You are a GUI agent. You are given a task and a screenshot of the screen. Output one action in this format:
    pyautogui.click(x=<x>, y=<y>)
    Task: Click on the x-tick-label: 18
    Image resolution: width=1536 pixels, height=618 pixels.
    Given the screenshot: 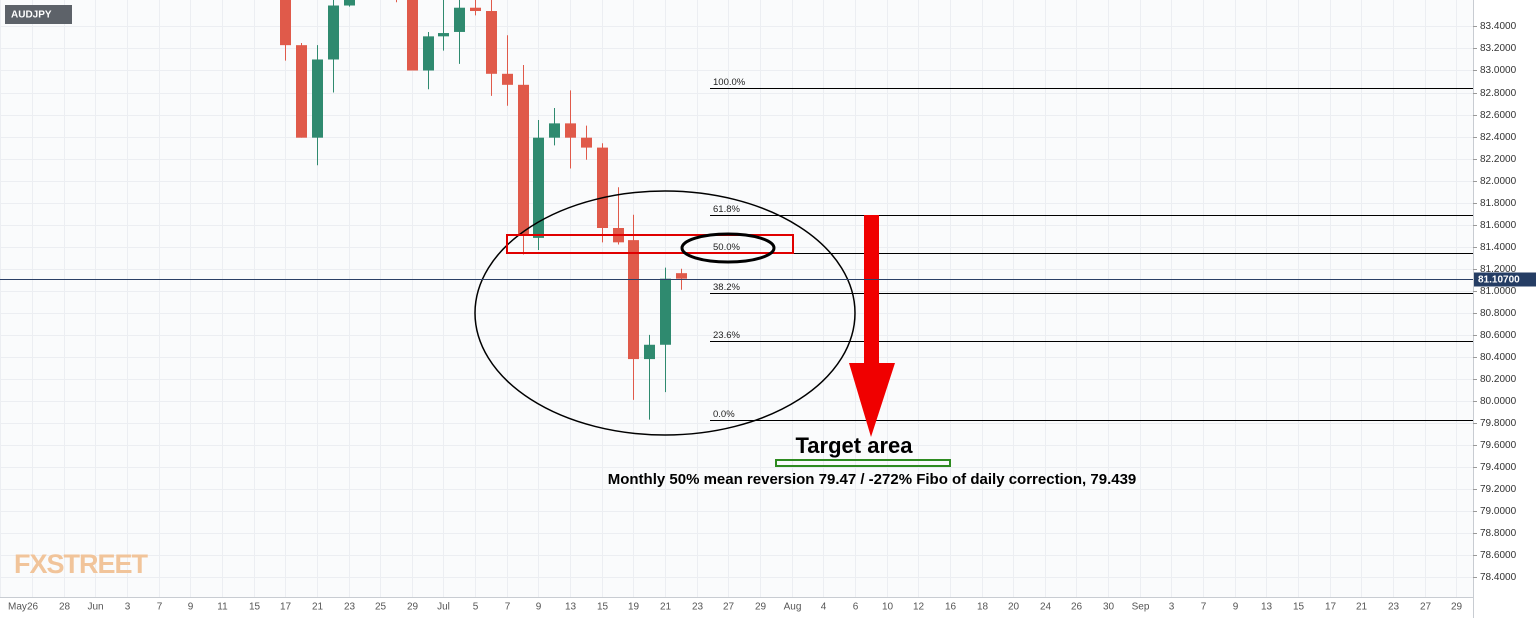 What is the action you would take?
    pyautogui.click(x=983, y=607)
    